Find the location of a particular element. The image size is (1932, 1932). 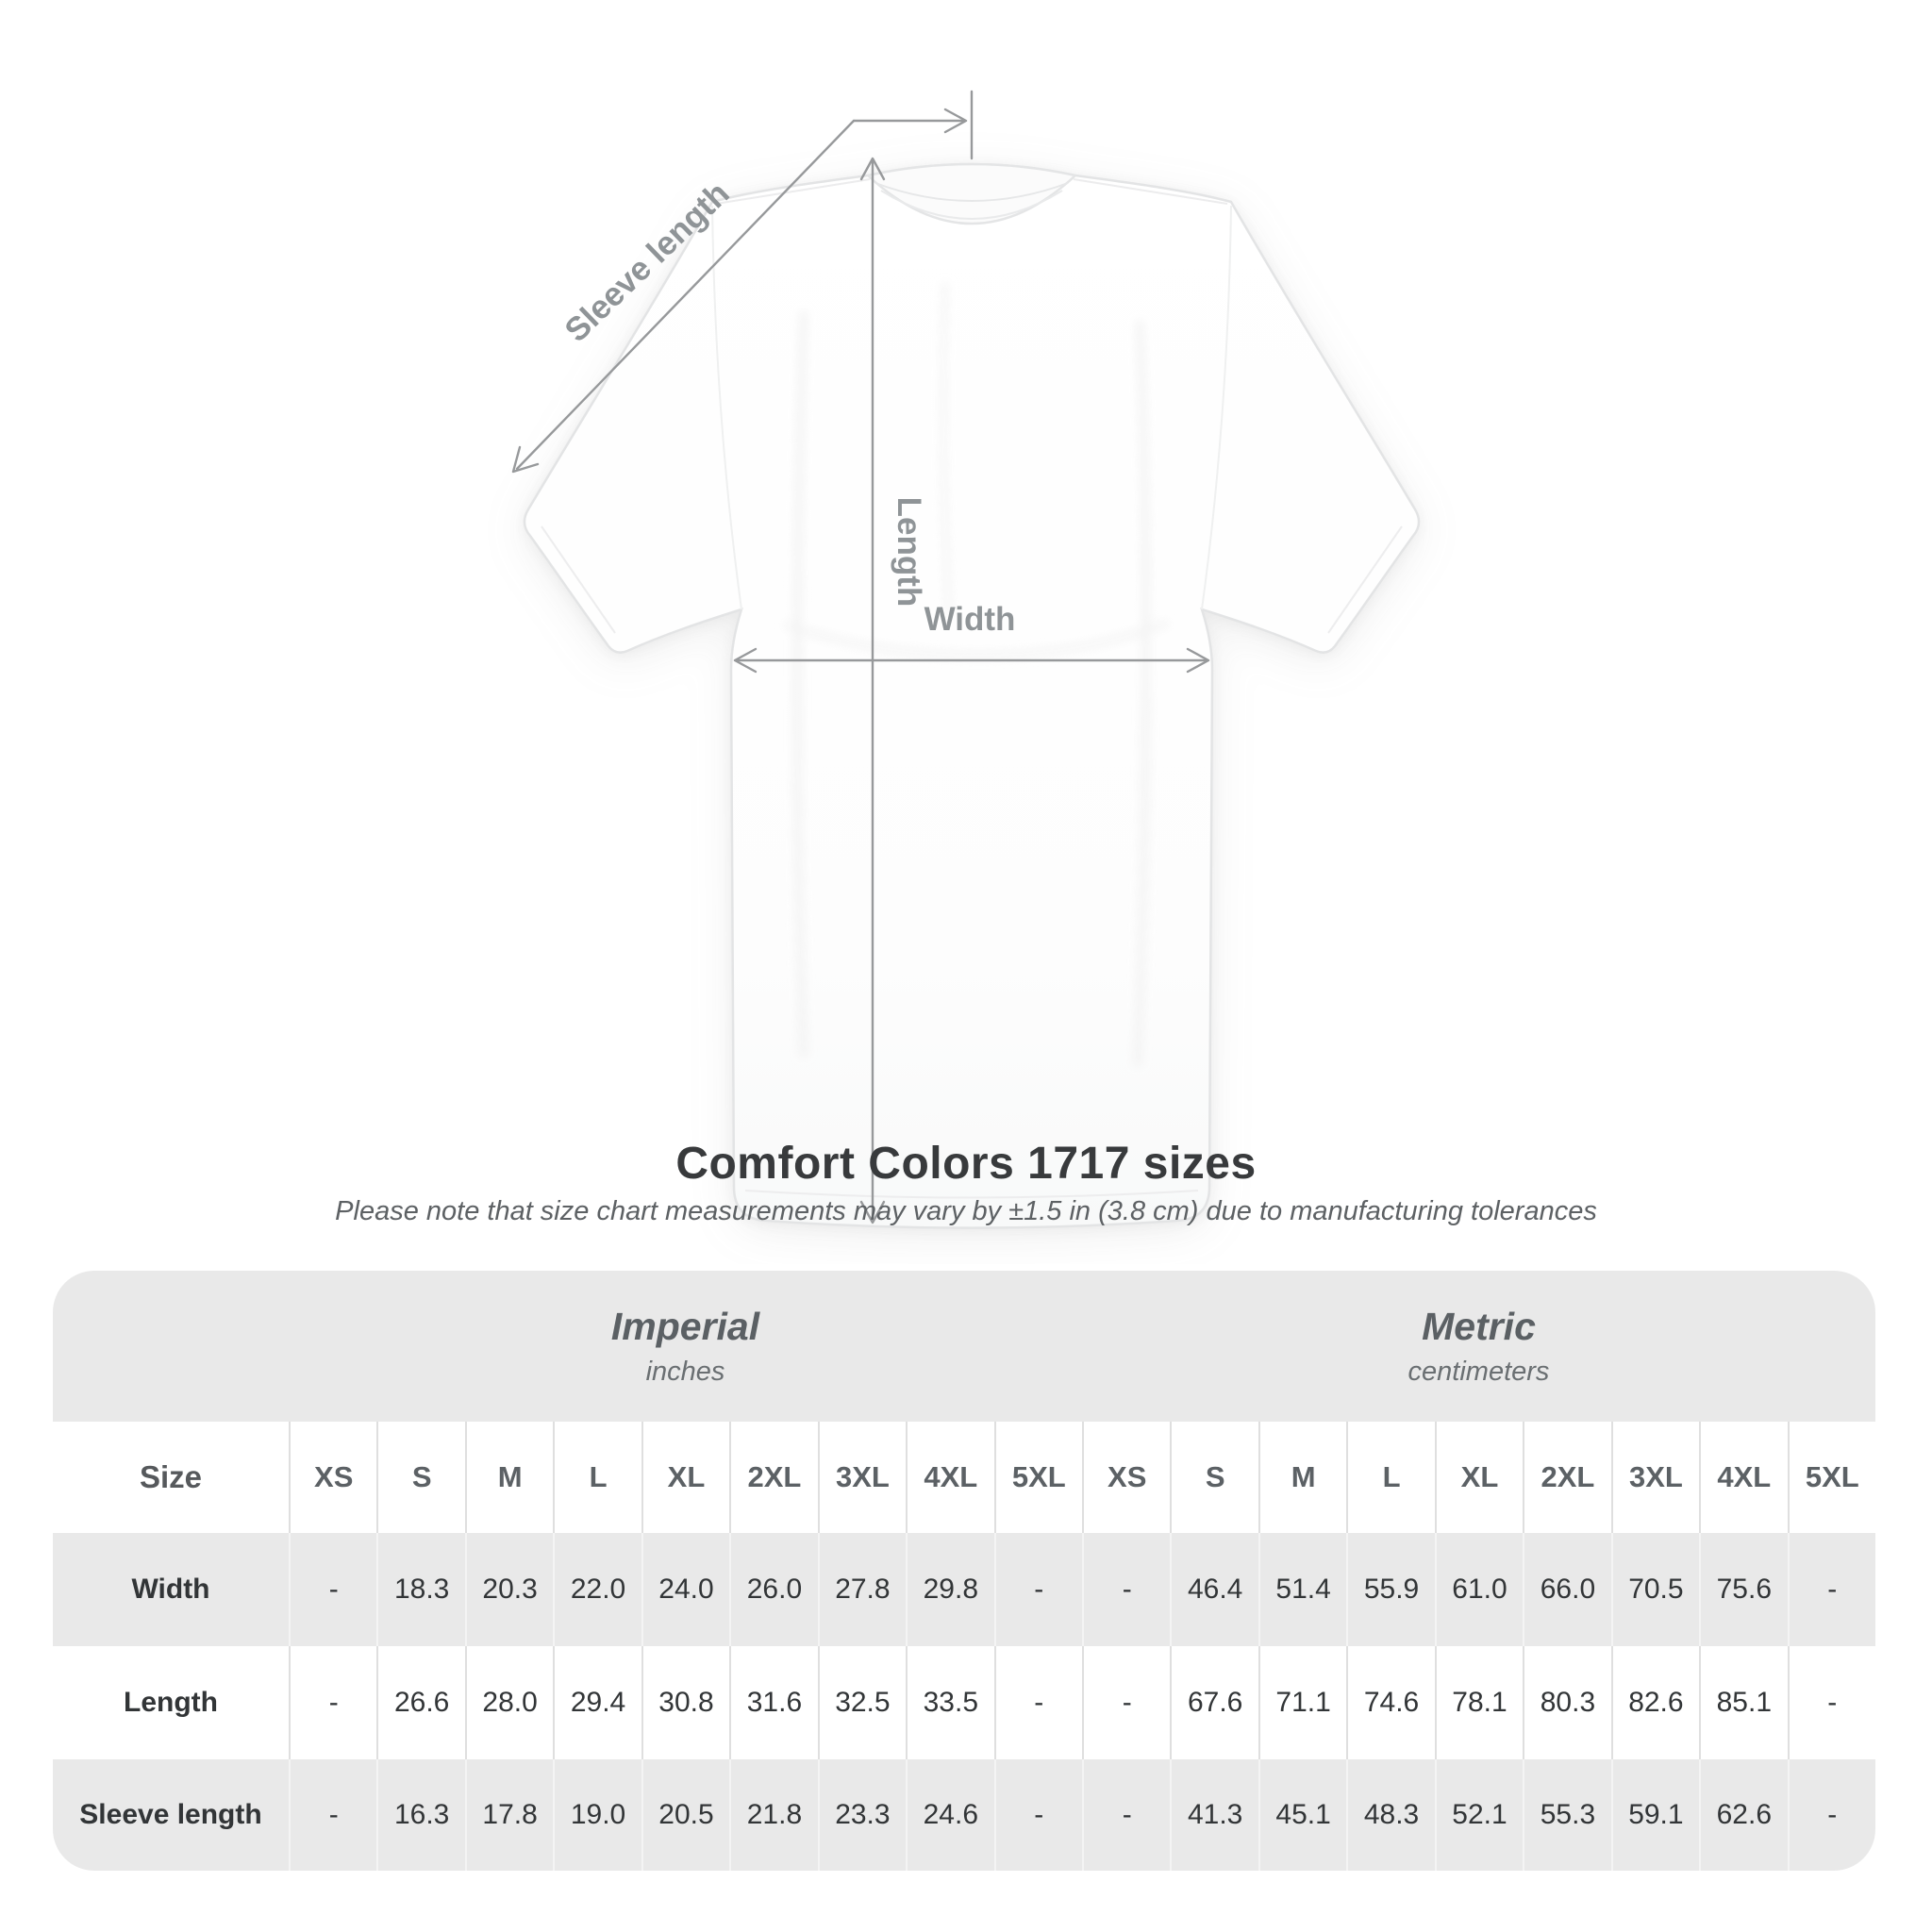

right-shoulder-seam is located at coordinates (1150, 191).